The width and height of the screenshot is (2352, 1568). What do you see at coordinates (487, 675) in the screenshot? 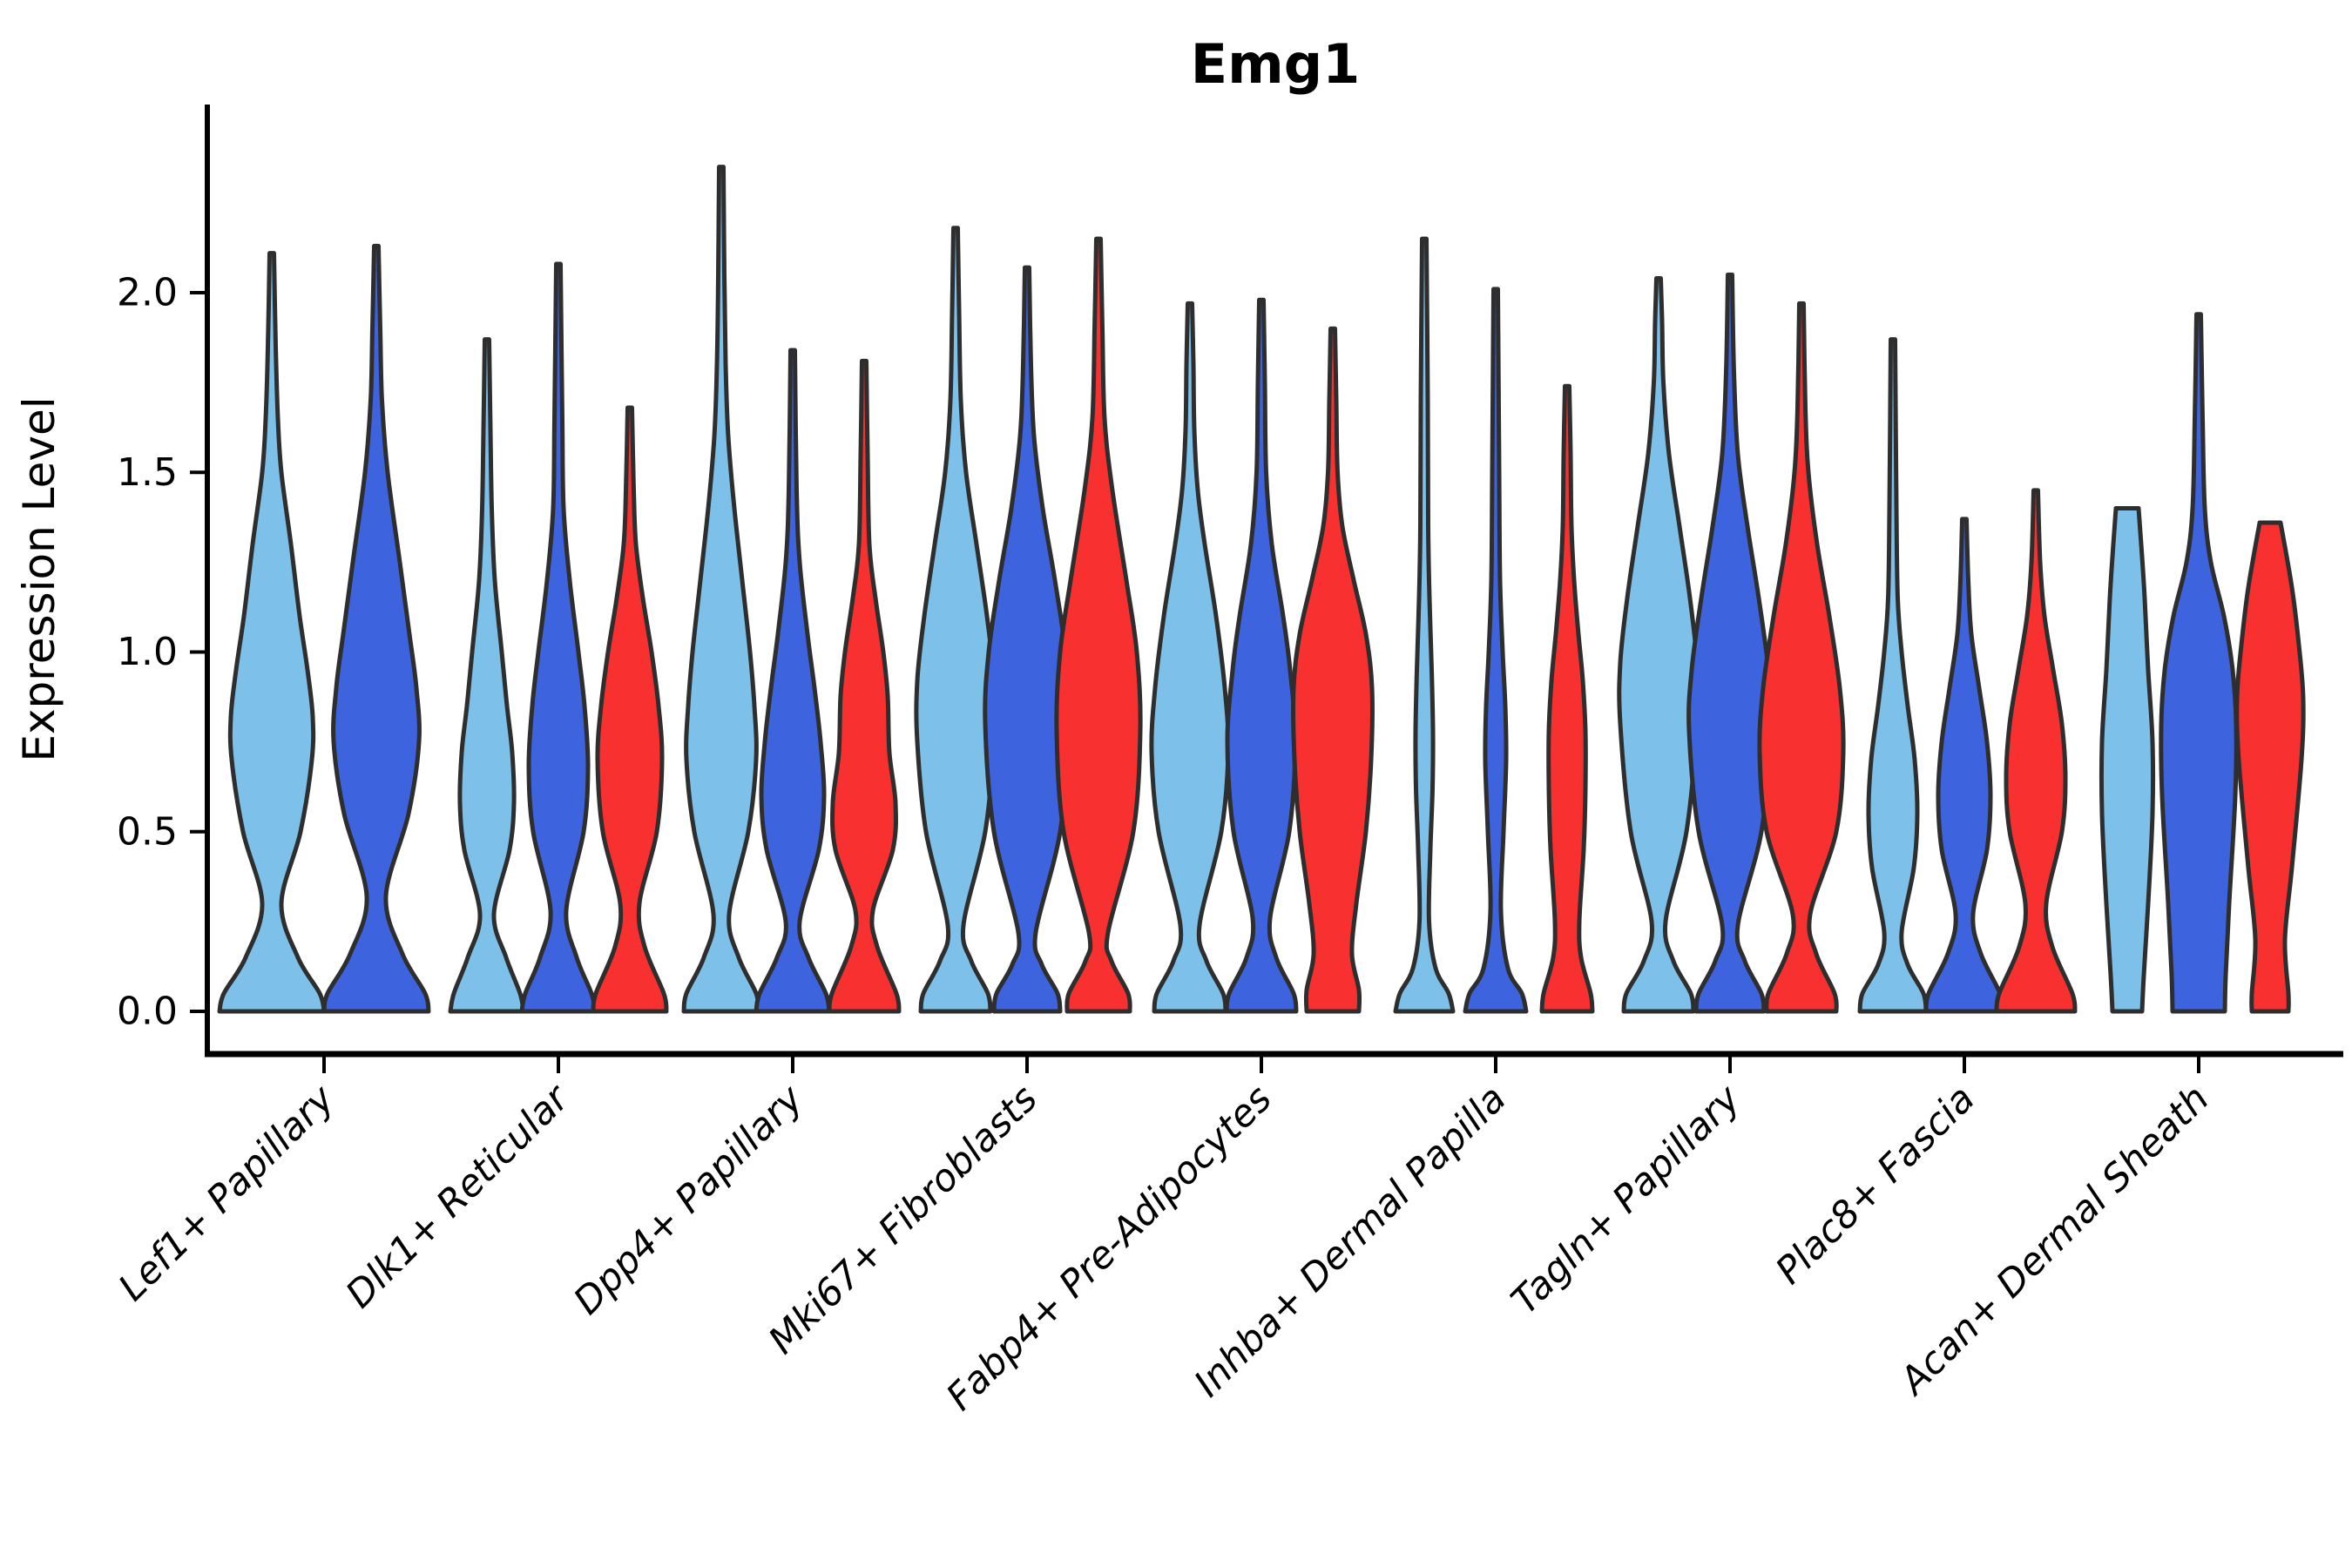
I see `violin-dlk1-reticular-lightblue` at bounding box center [487, 675].